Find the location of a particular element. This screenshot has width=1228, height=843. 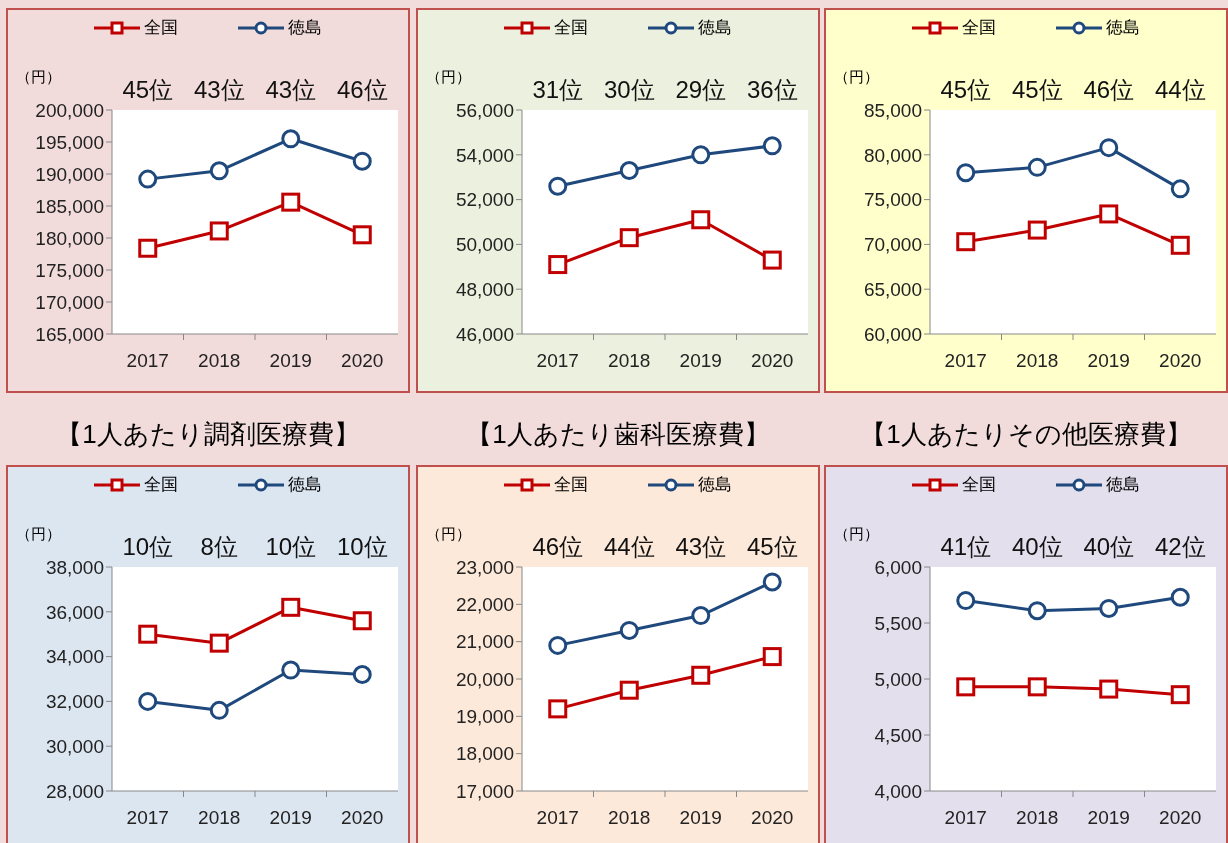

y-tick-label: 4,500 is located at coordinates (898, 735).